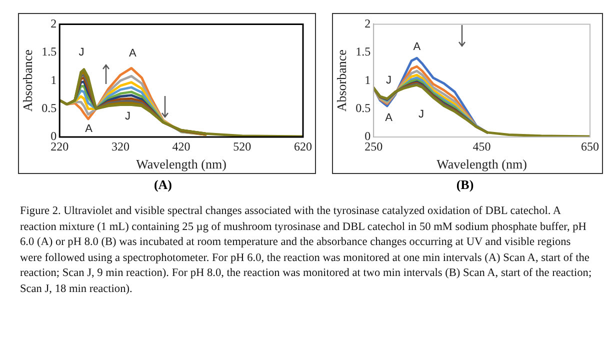 The width and height of the screenshot is (612, 341). Describe the element at coordinates (465, 185) in the screenshot. I see `text: (B)` at that location.